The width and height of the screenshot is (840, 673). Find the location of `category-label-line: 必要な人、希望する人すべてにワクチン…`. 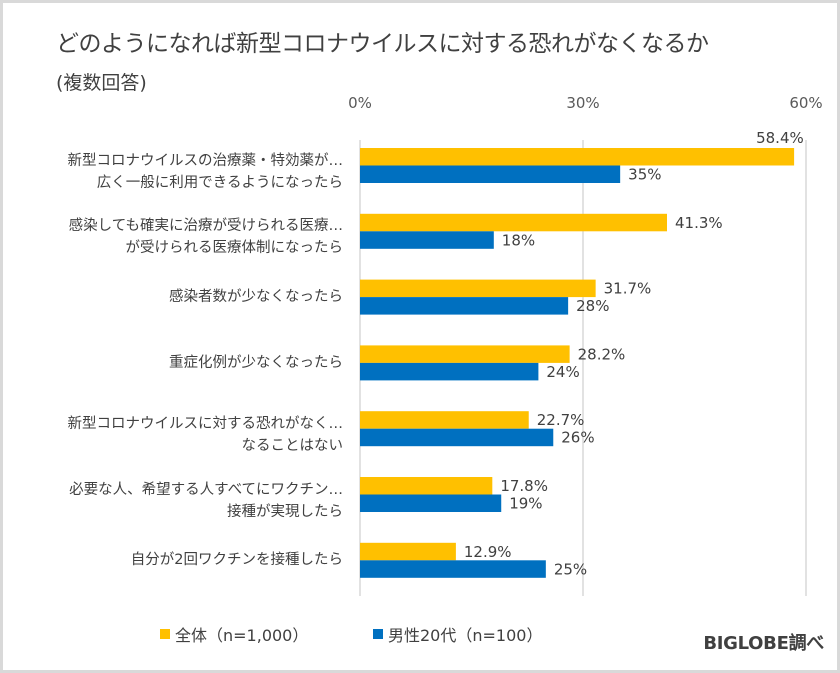

category-label-line: 必要な人、希望する人すべてにワクチン… is located at coordinates (206, 489).